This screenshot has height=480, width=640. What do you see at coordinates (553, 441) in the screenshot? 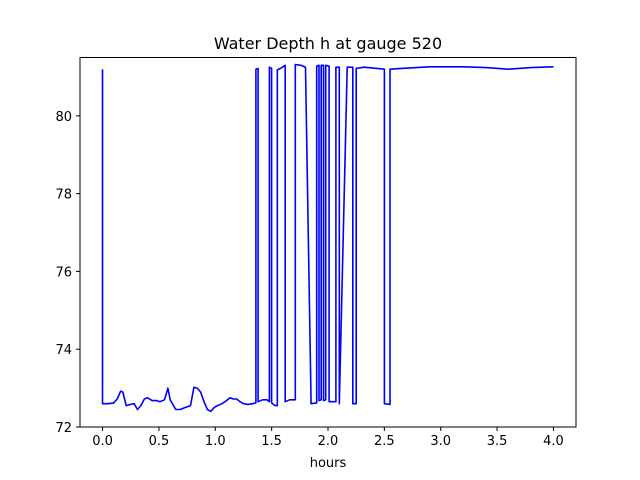
I see `x-tick-label: 4.0` at bounding box center [553, 441].